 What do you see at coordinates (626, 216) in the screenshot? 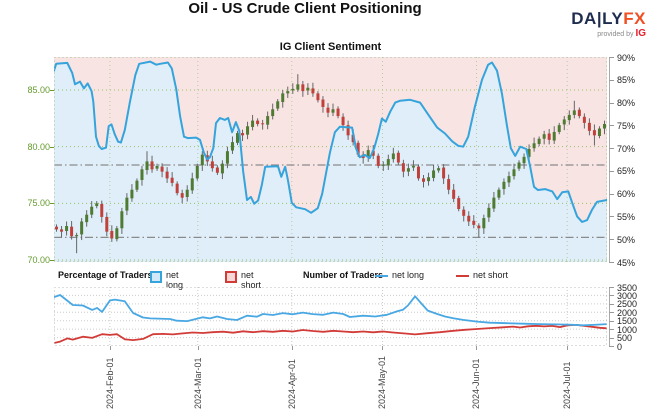
I see `pct-tick-label: 55%` at bounding box center [626, 216].